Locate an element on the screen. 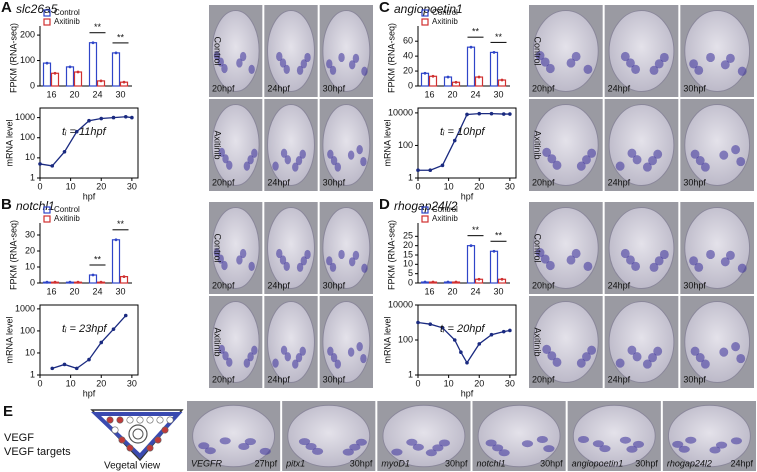 The image size is (757, 472). legend-swatch is located at coordinates (425, 219).